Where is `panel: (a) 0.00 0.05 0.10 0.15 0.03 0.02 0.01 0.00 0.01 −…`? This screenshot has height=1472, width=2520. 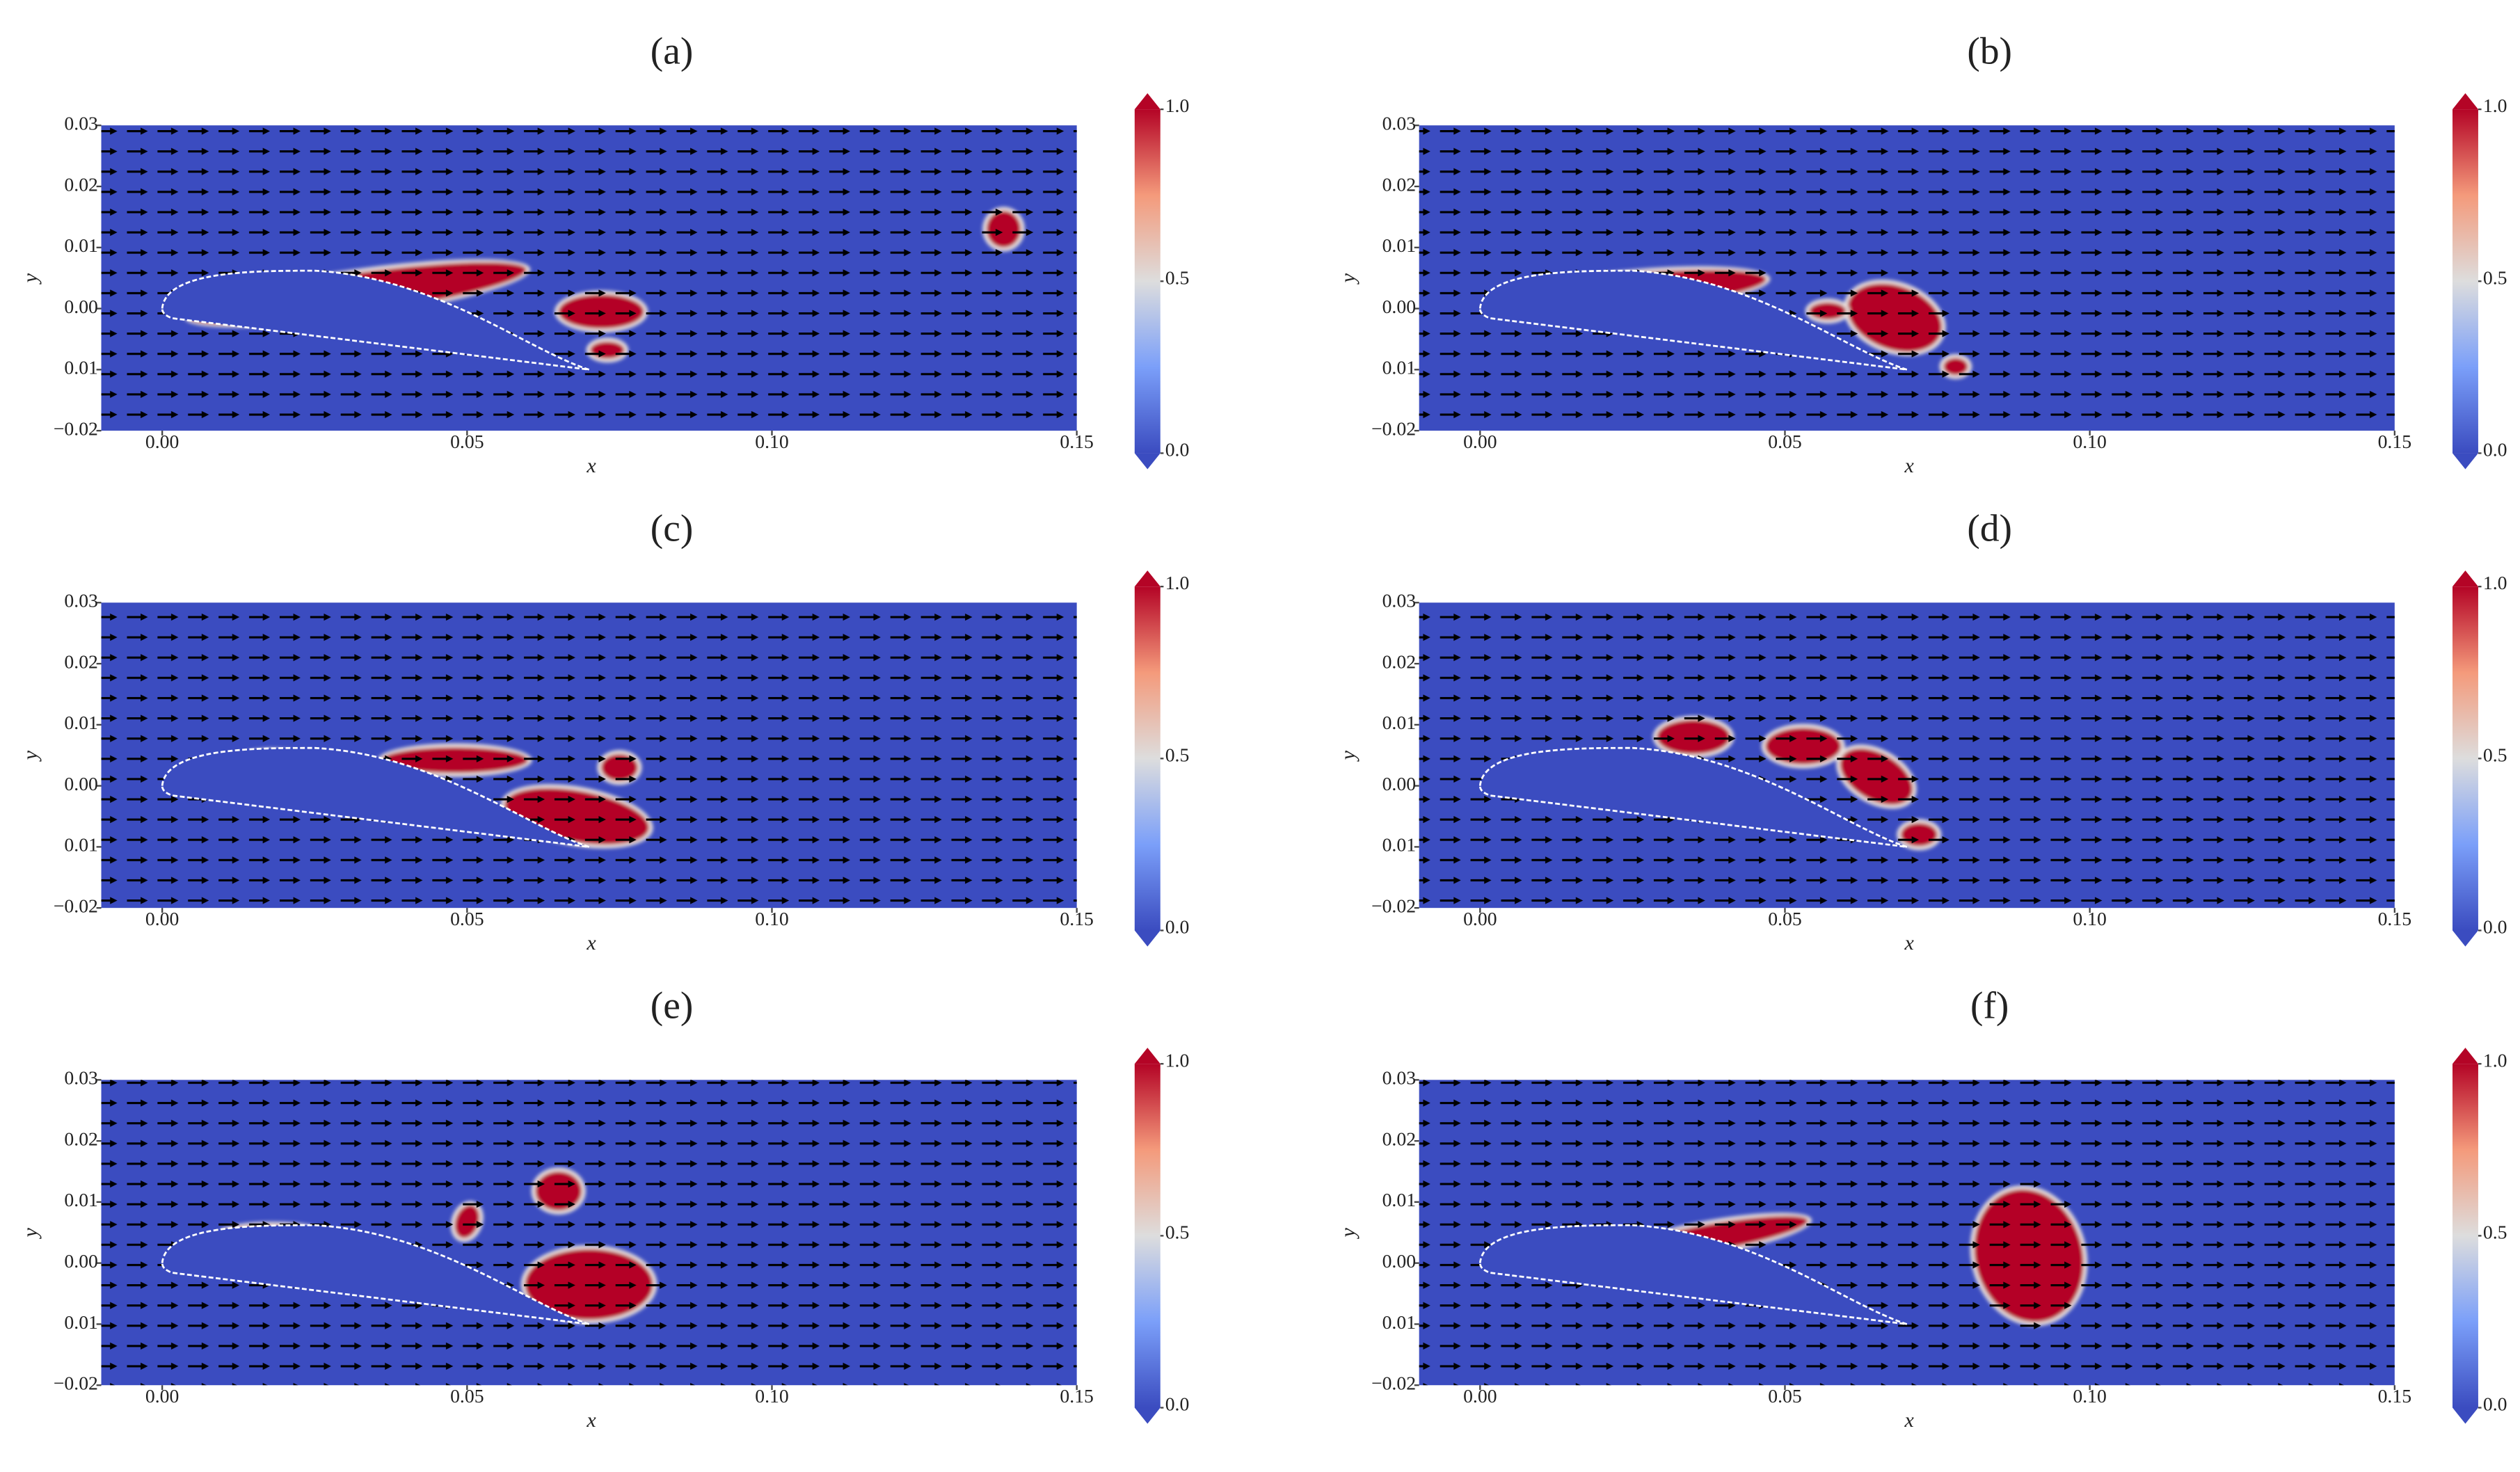 panel: (a) 0.00 0.05 0.10 0.15 0.03 0.02 0.01 0.00 0.01 −… is located at coordinates (604, 253).